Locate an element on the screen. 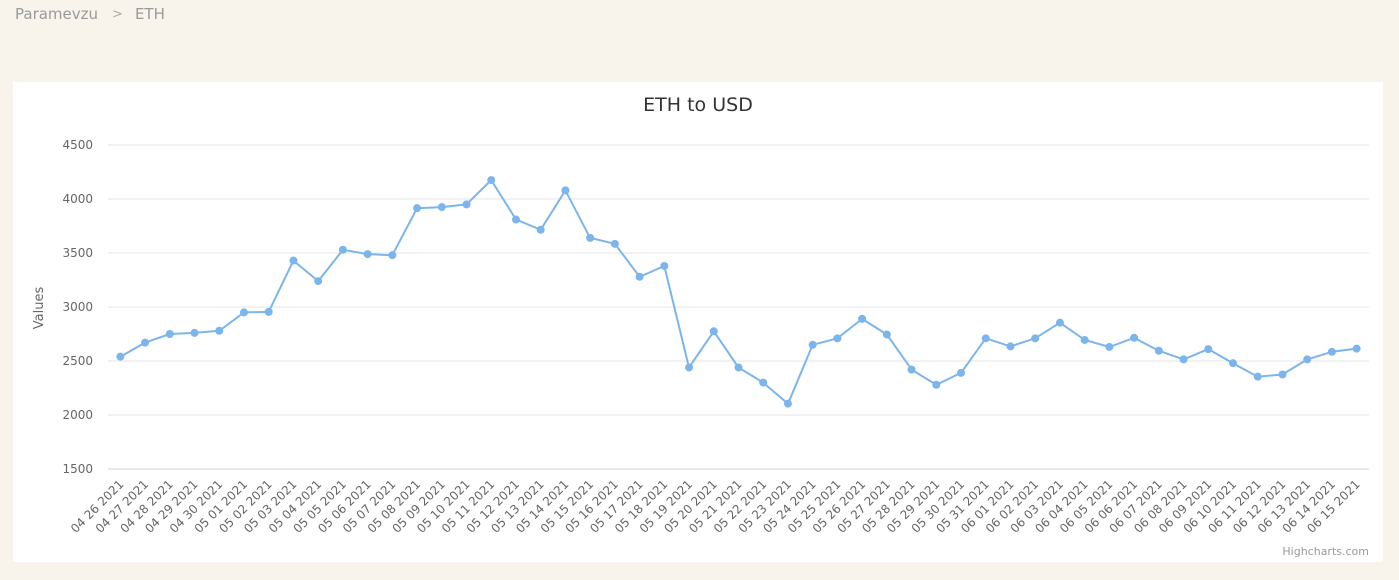 This screenshot has height=580, width=1399. y-axis-ticks: 1500 2000 2500 3000 3500 4000 4500 is located at coordinates (77, 307).